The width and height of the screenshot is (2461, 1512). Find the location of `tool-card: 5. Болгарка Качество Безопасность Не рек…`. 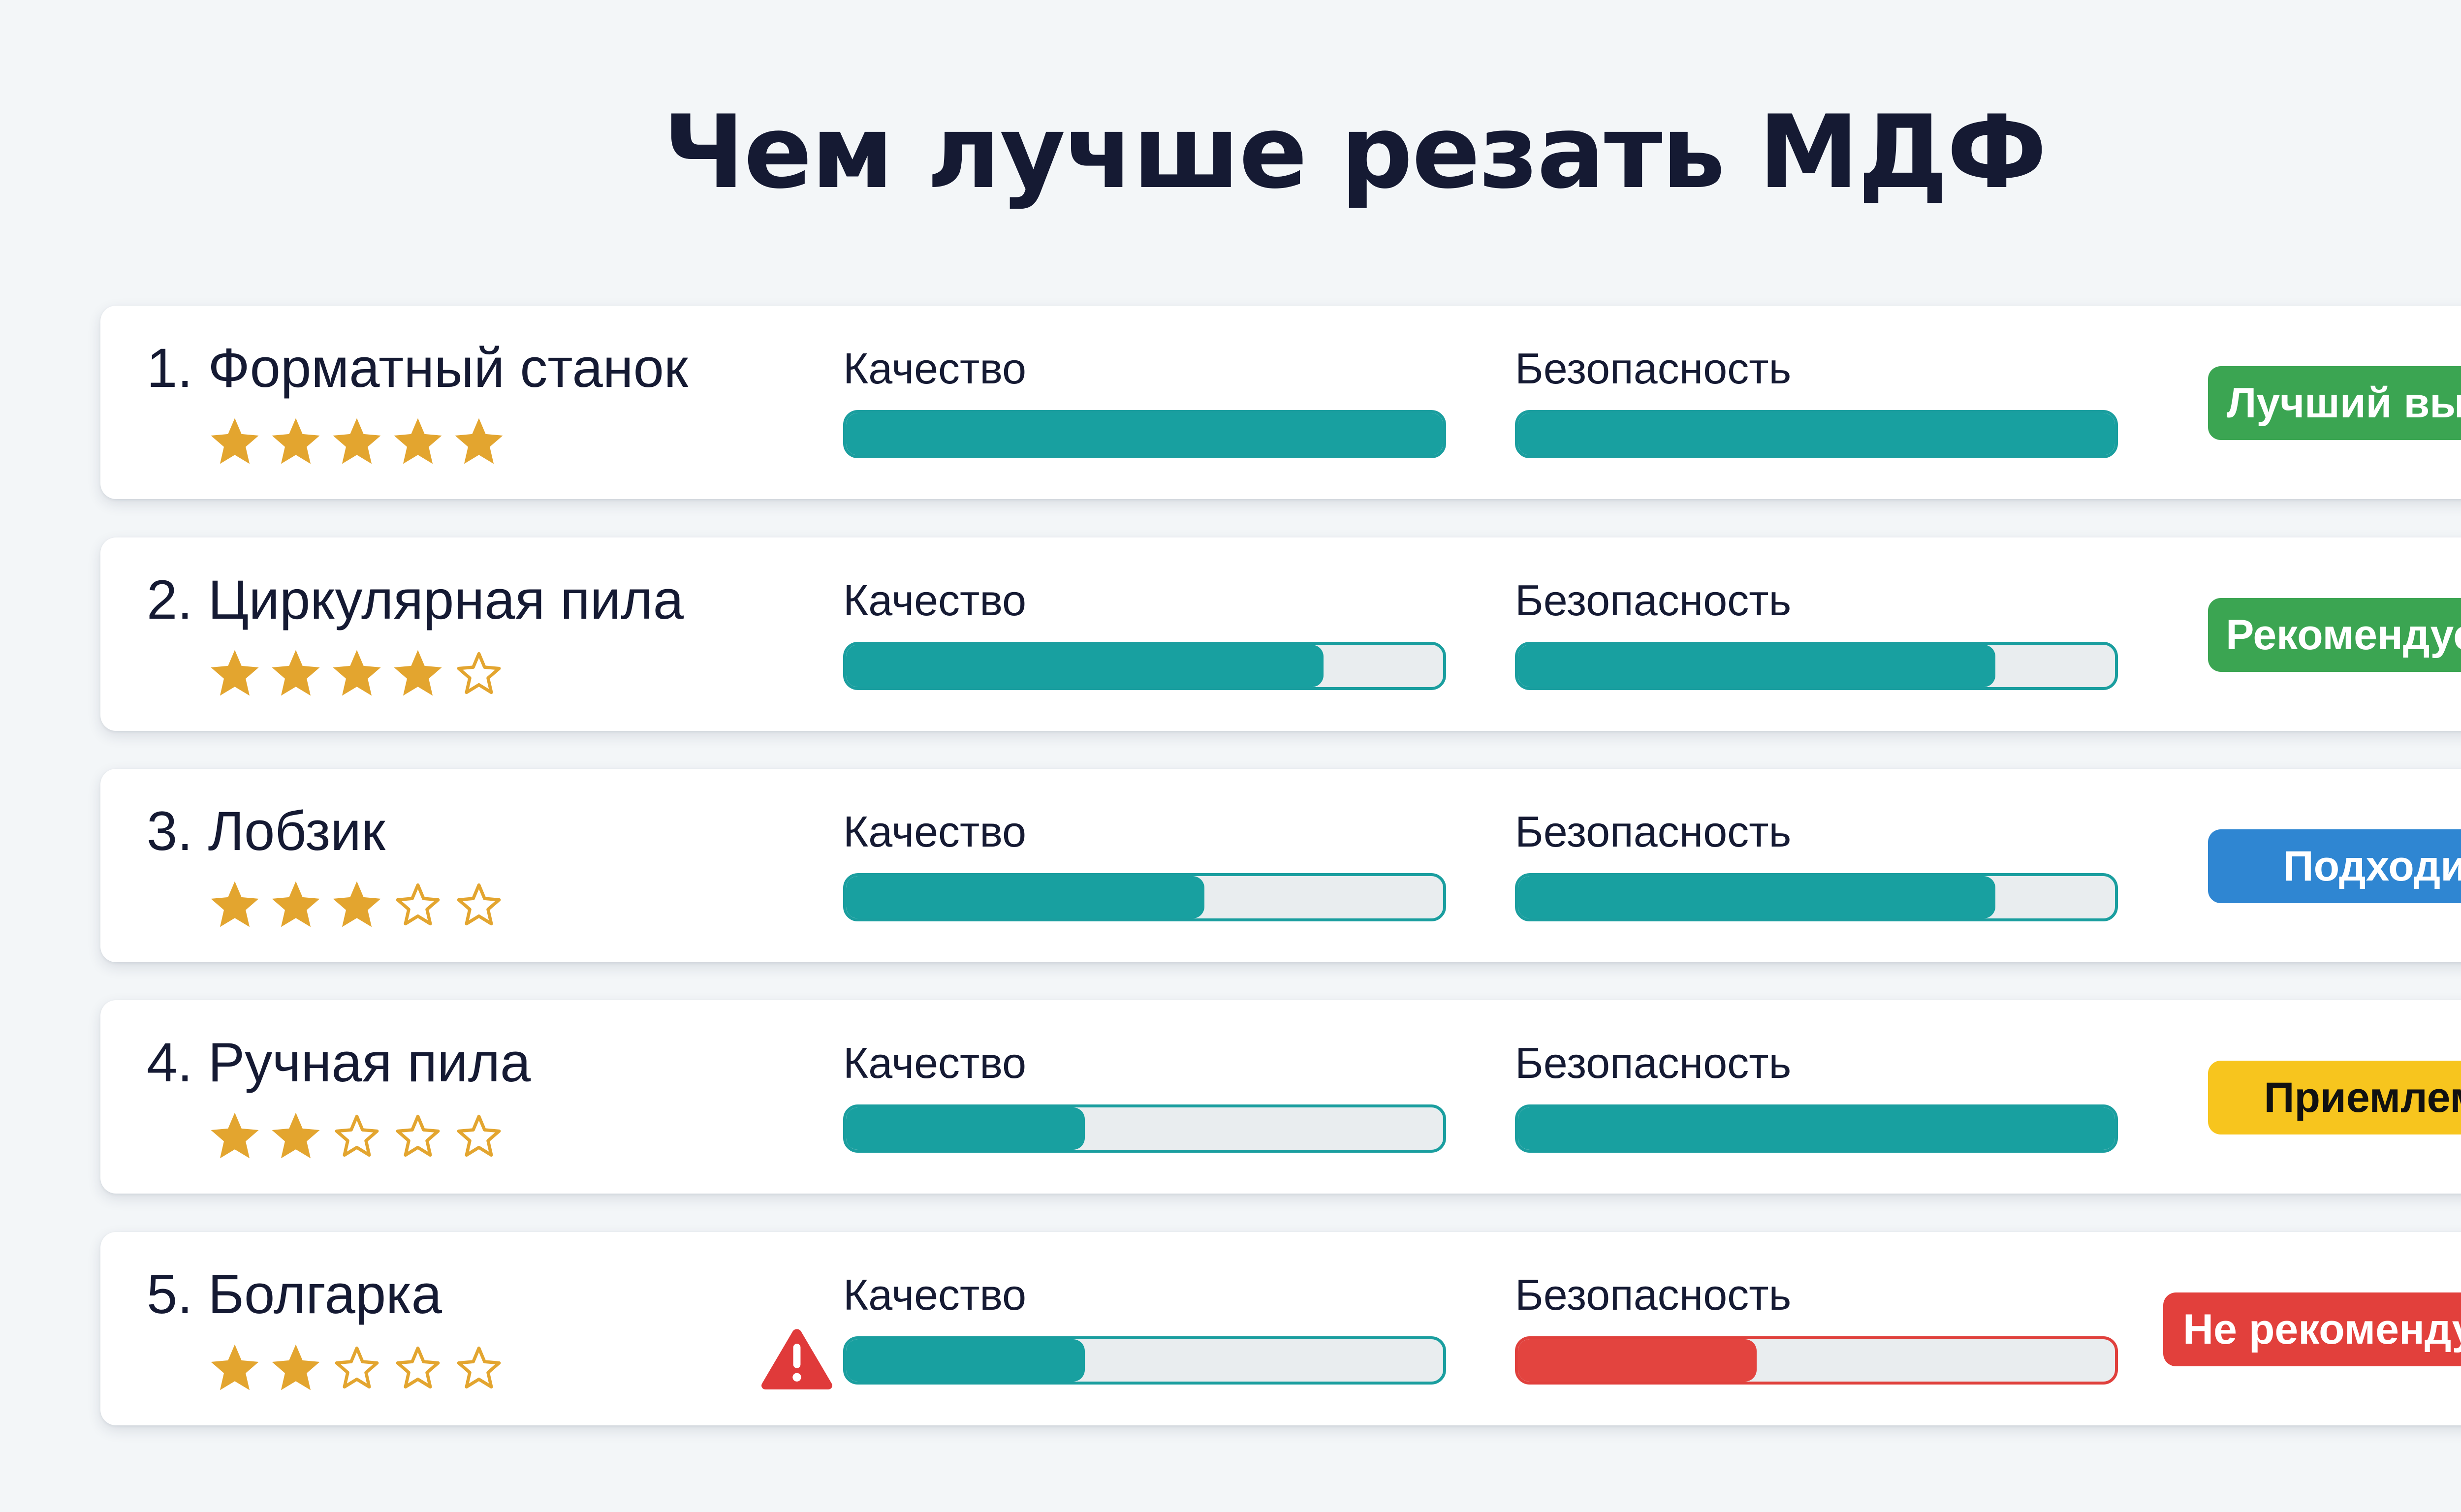

tool-card: 5. Болгарка Качество Безопасность Не рек… is located at coordinates (1280, 1328).